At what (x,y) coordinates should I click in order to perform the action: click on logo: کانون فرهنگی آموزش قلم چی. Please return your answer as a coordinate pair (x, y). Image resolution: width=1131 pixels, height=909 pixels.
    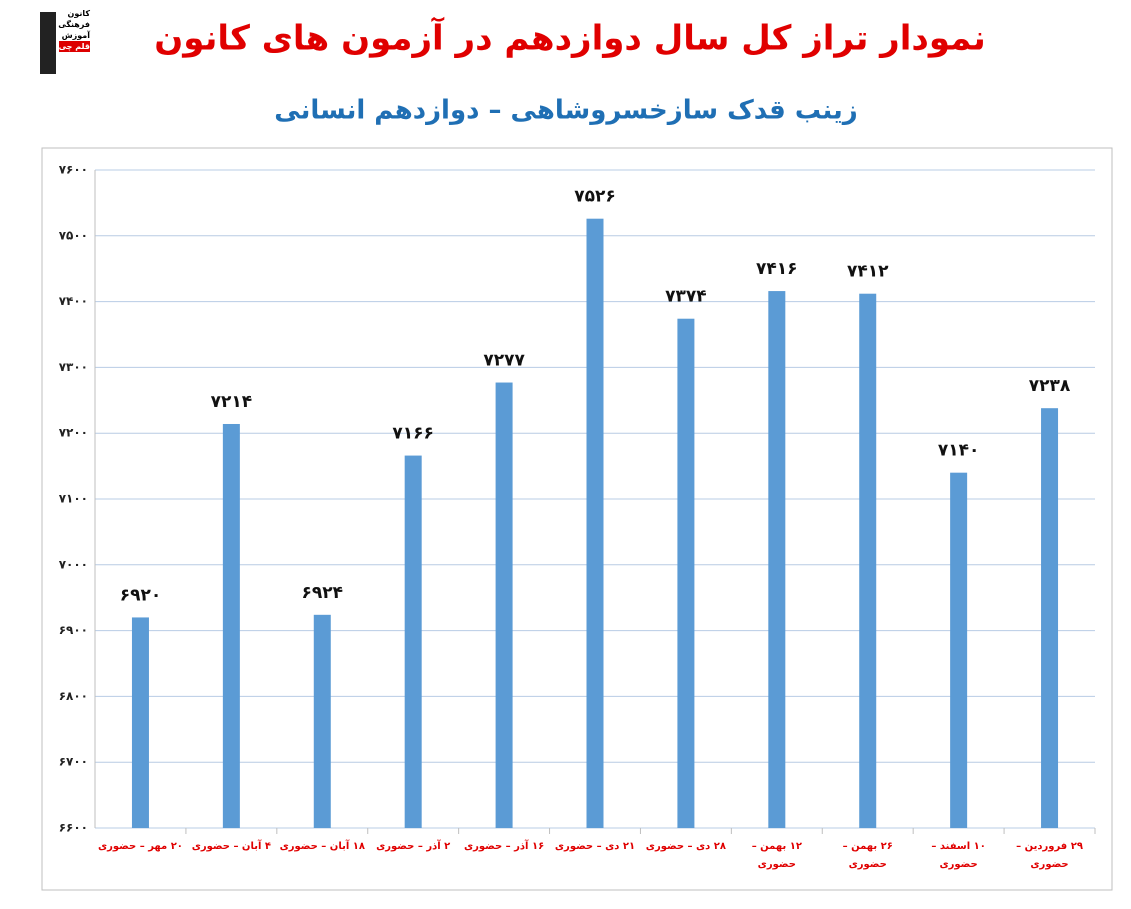
    Looking at the image, I should click on (62, 41).